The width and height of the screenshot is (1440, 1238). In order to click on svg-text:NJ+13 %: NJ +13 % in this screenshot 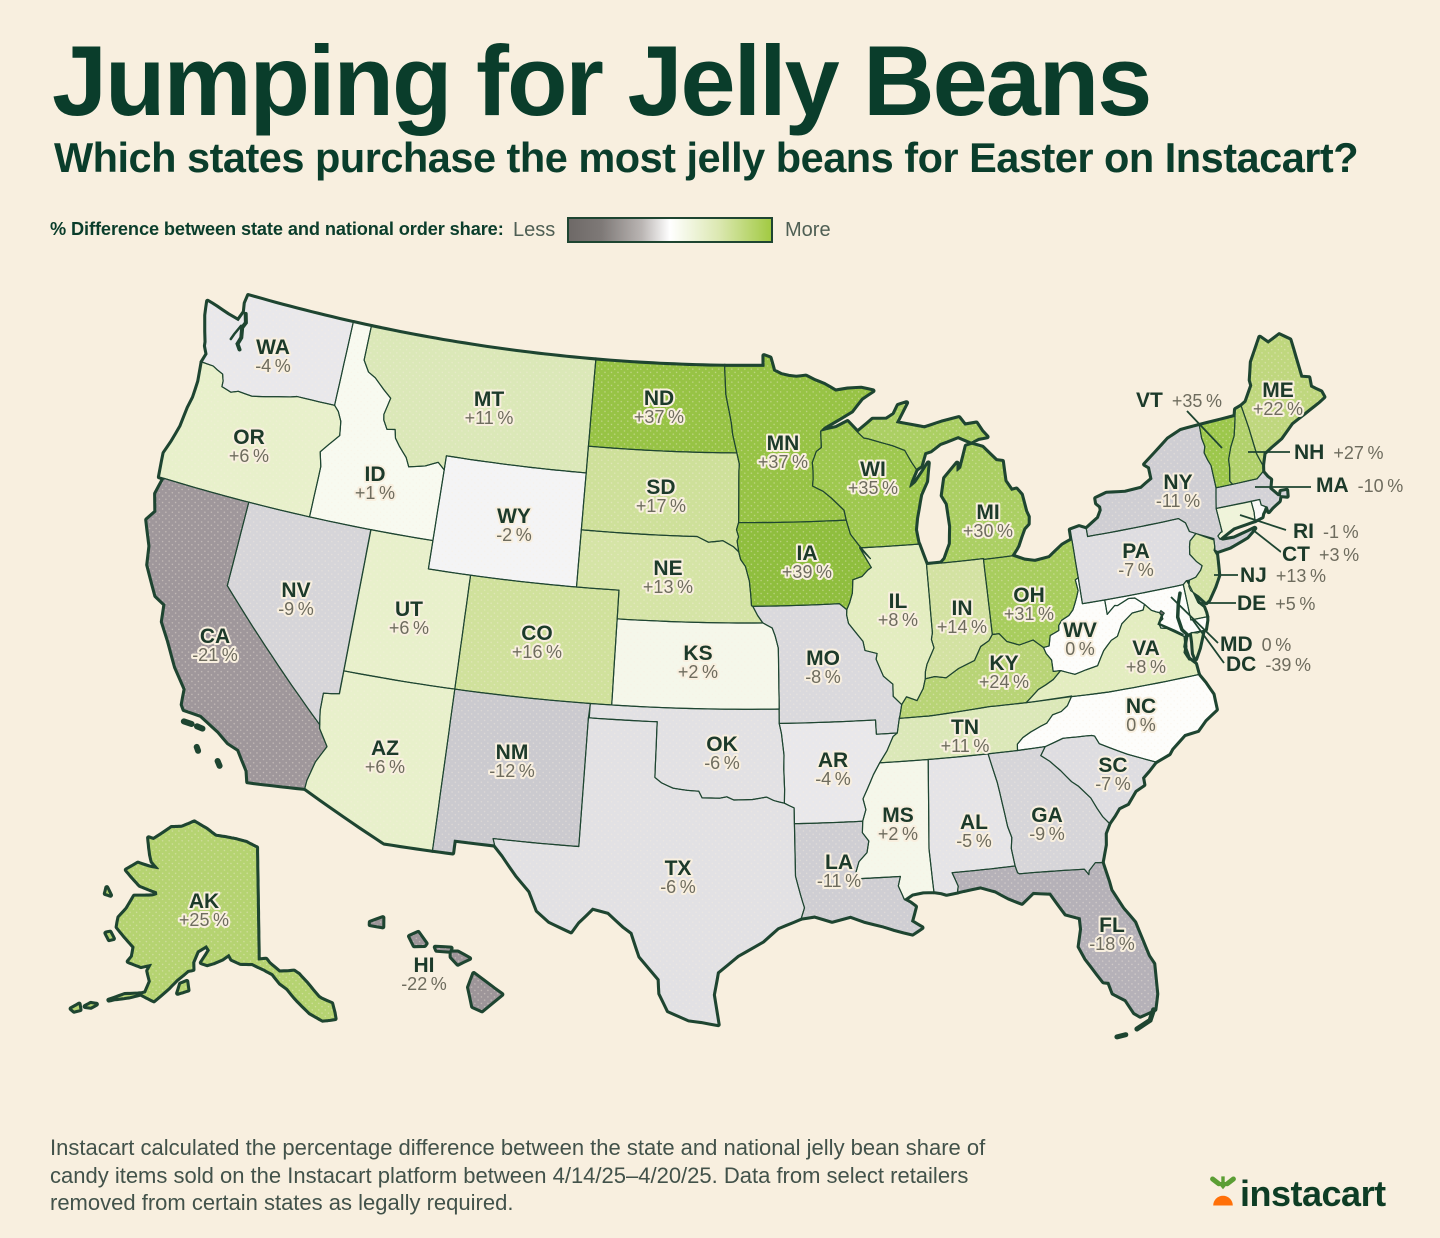, I will do `click(1283, 575)`.